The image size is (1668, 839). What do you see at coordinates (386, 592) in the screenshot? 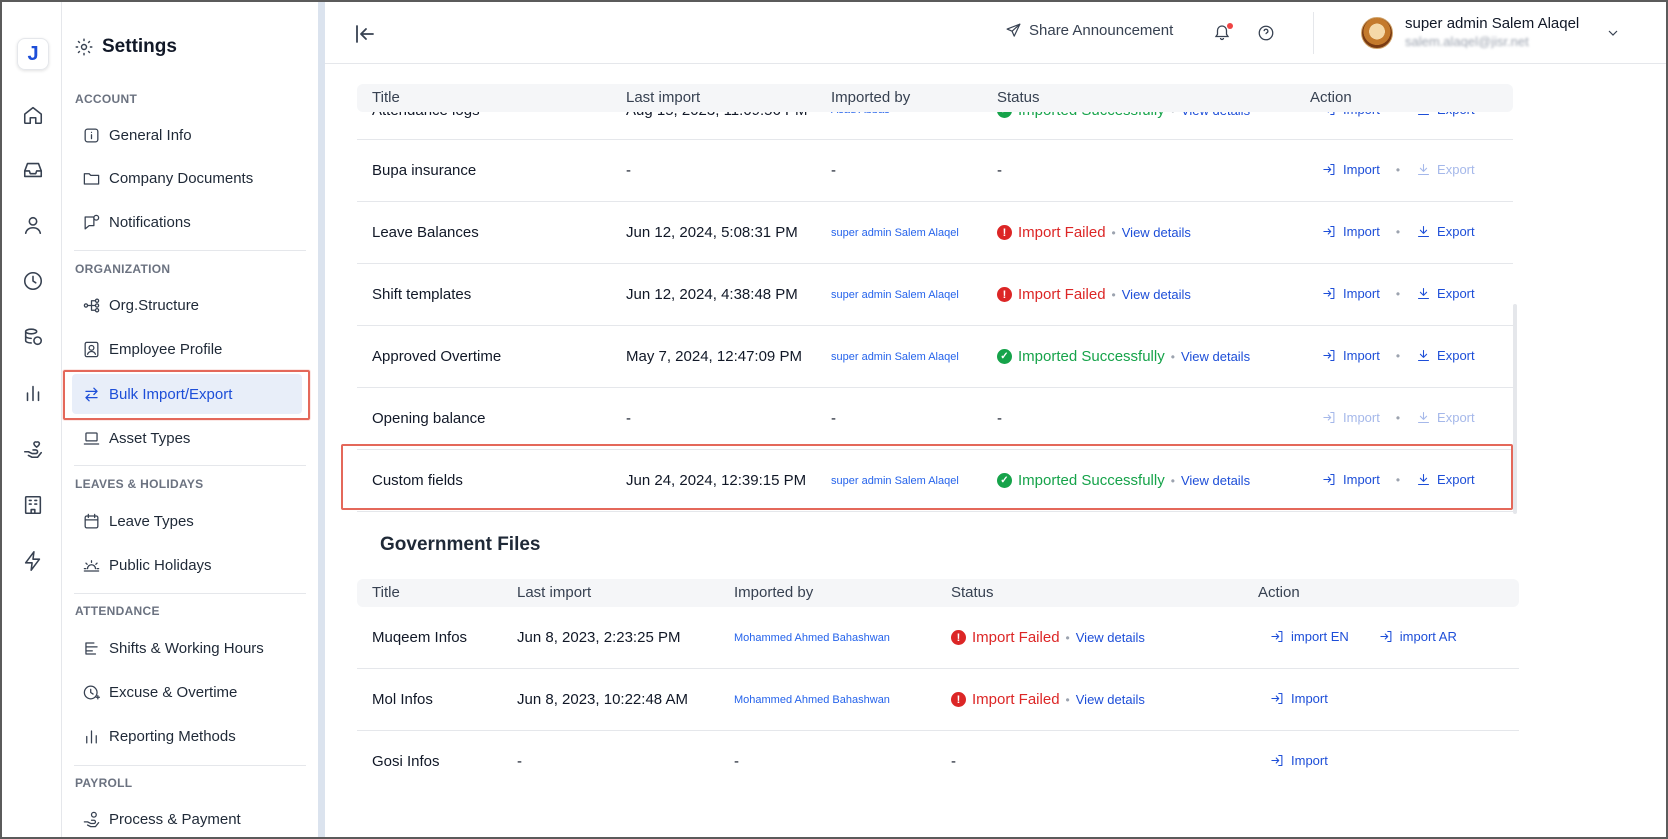
I see `column-header-title: Title` at bounding box center [386, 592].